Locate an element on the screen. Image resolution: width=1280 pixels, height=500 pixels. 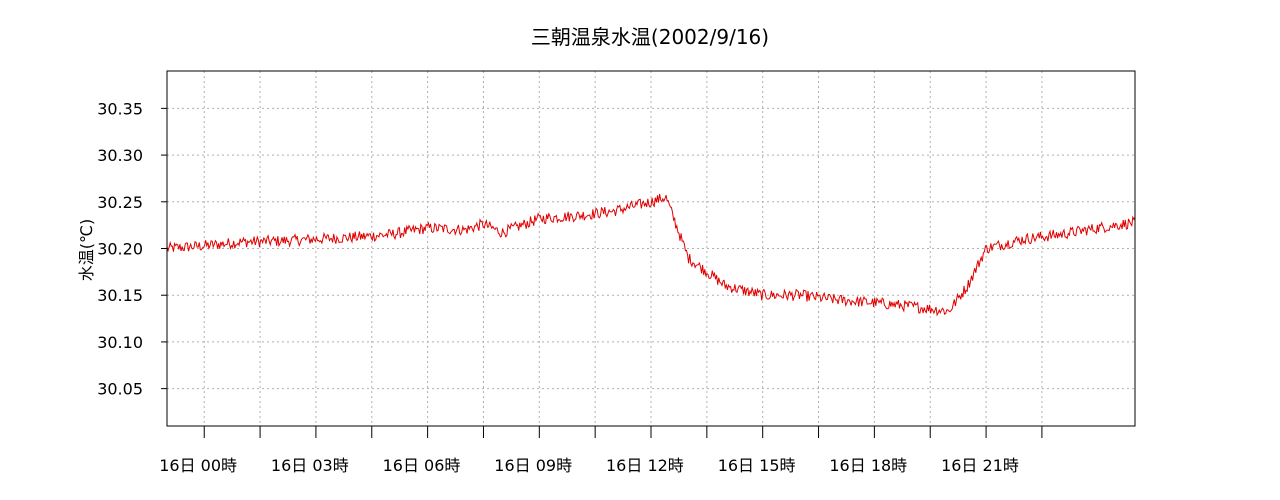
x-tick-label: 16日 03時 is located at coordinates (310, 465).